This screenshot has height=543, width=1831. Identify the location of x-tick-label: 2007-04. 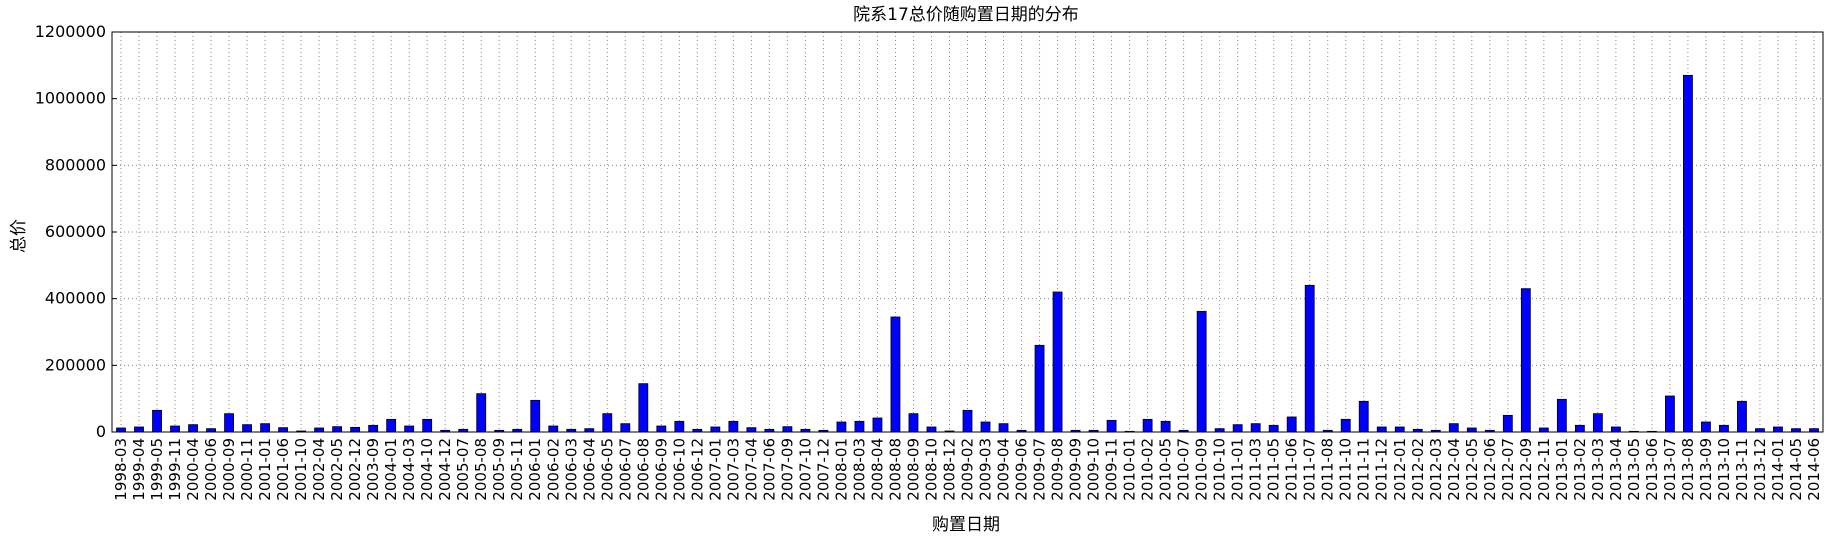
(751, 469).